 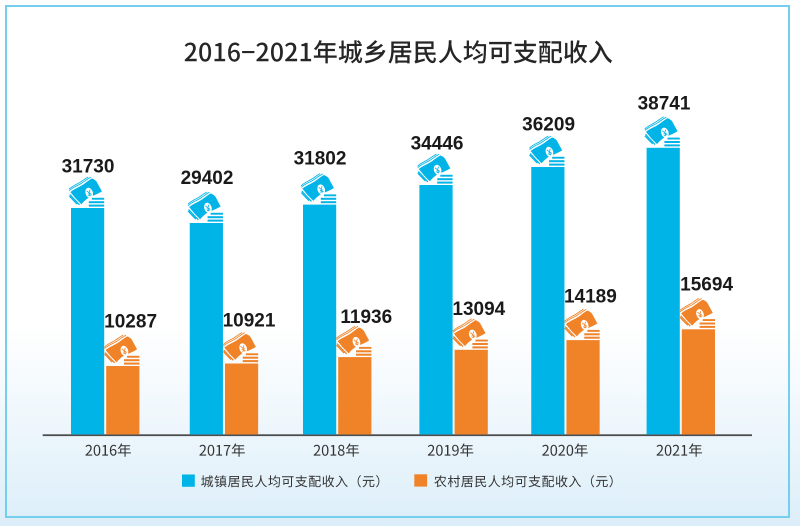 I want to click on svg-text: 10921, so click(x=249, y=321).